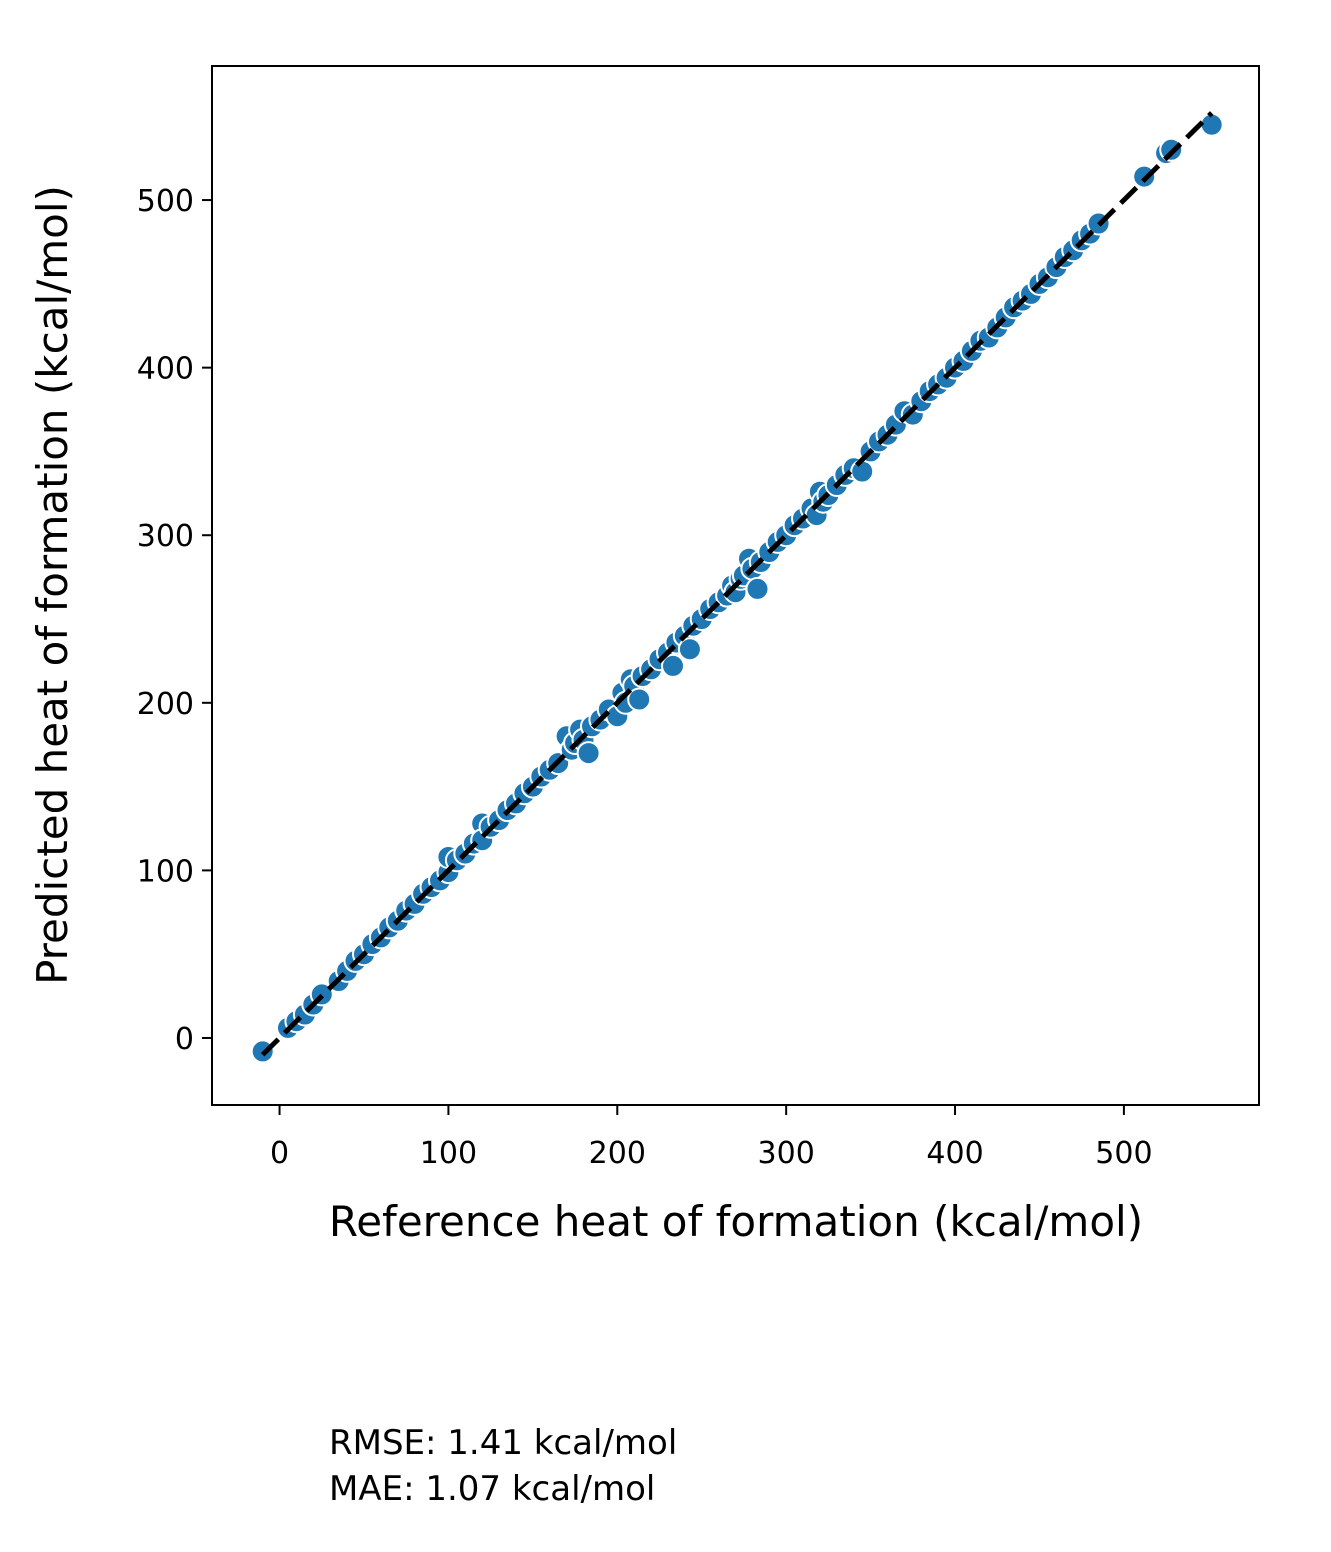  What do you see at coordinates (736, 1221) in the screenshot?
I see `x-axis-label: Reference heat of formation (kcal/mol)` at bounding box center [736, 1221].